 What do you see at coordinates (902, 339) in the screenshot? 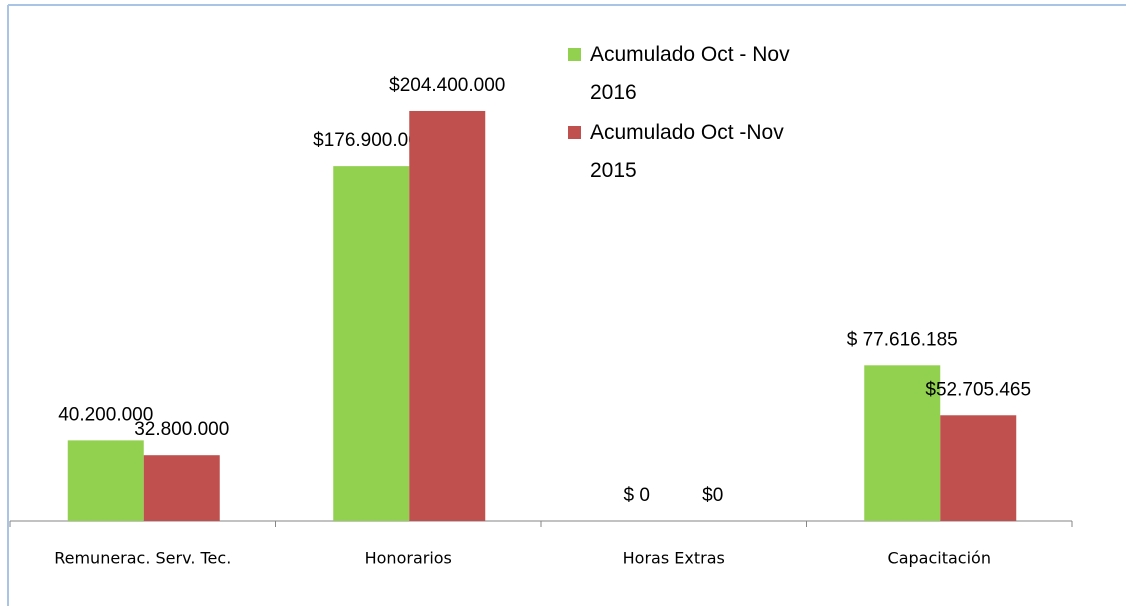
I see `value-label: $ 77.616.185` at bounding box center [902, 339].